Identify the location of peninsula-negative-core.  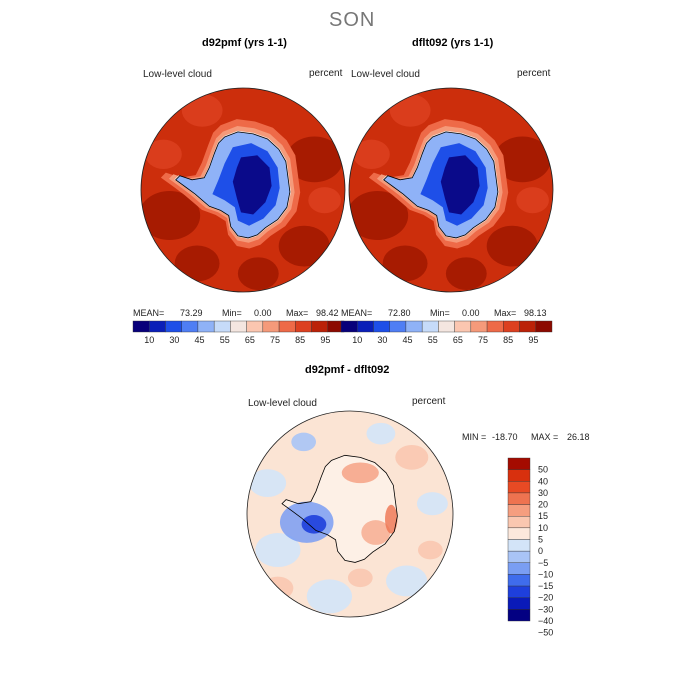
(314, 524).